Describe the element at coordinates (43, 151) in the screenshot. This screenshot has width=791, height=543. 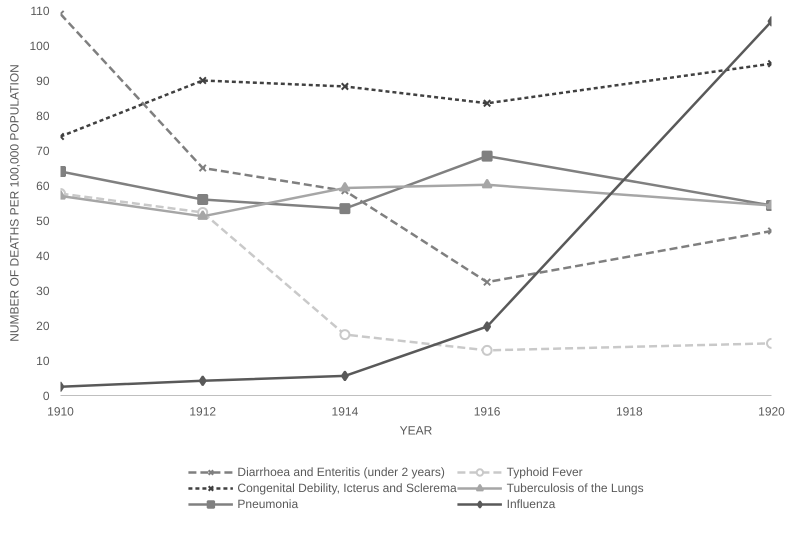
I see `y-tick-label: 70` at that location.